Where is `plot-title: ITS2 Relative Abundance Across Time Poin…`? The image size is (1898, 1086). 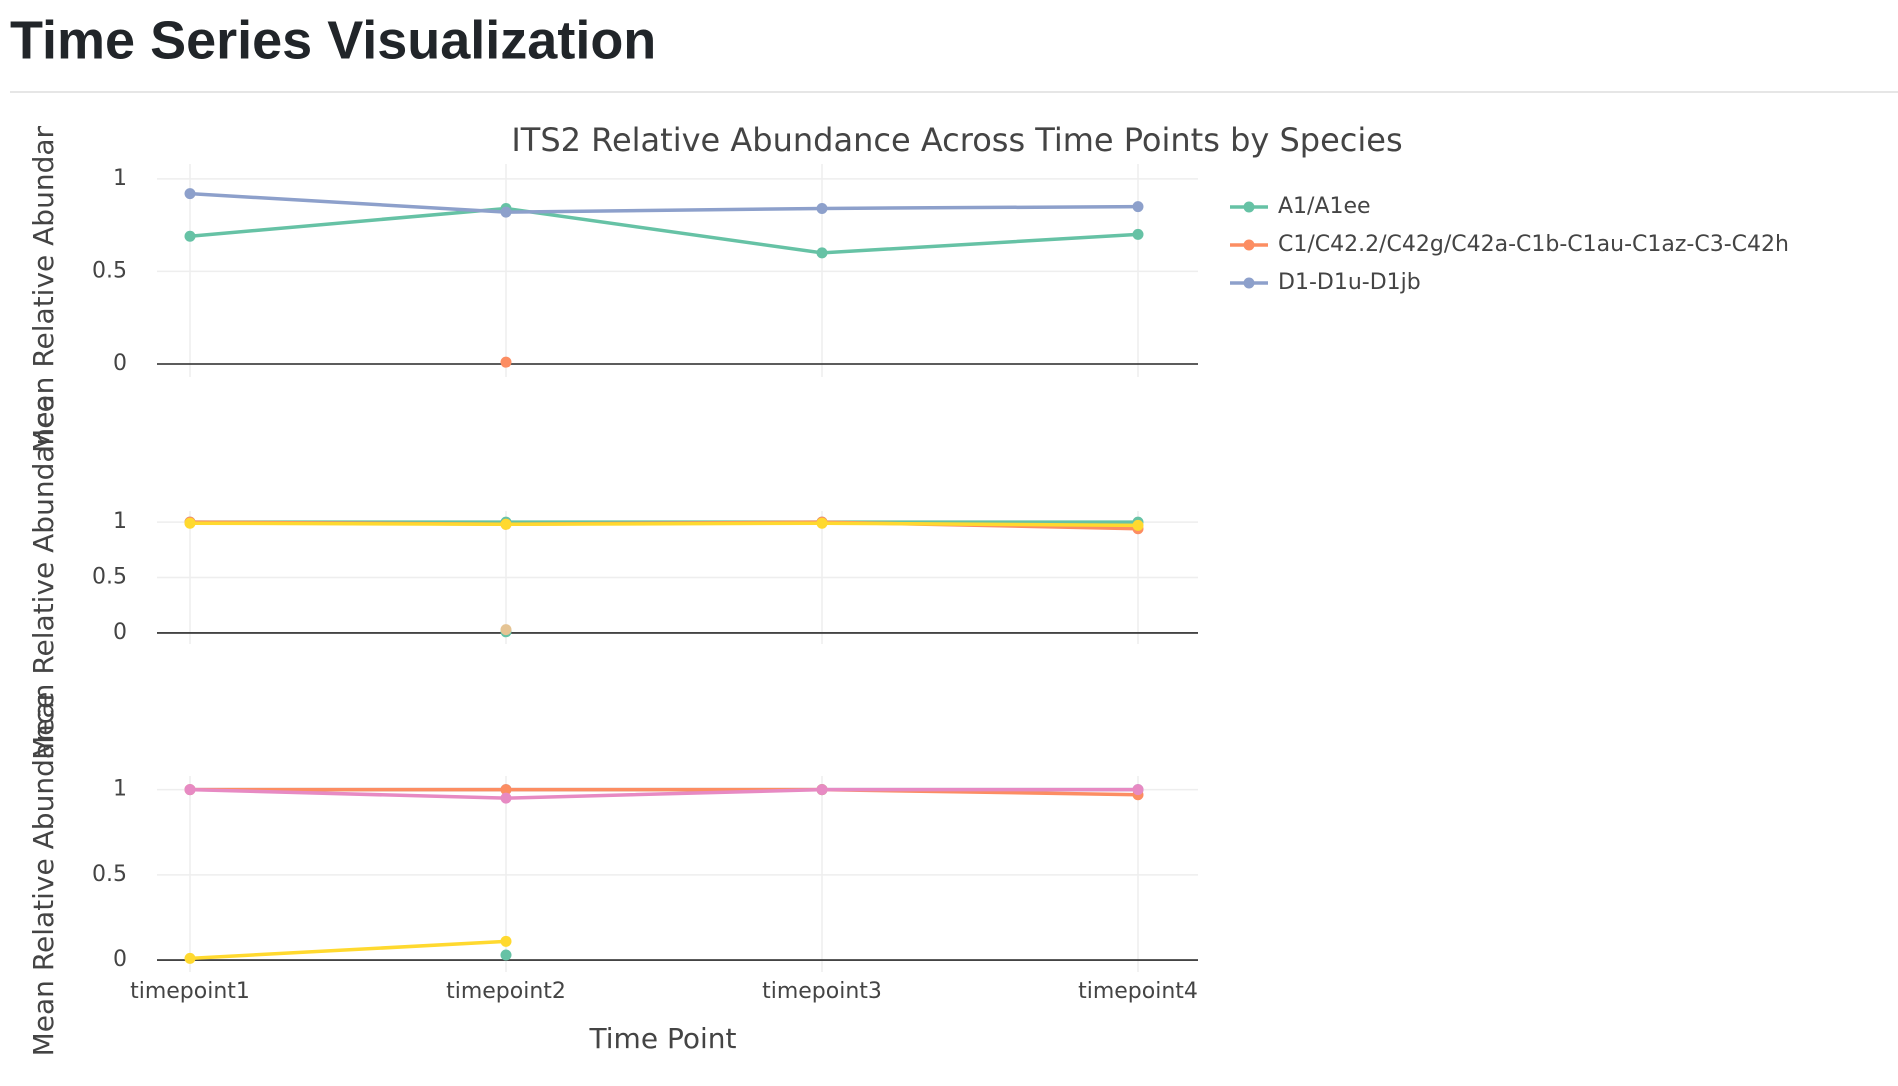
plot-title: ITS2 Relative Abundance Across Time Poin… is located at coordinates (956, 140).